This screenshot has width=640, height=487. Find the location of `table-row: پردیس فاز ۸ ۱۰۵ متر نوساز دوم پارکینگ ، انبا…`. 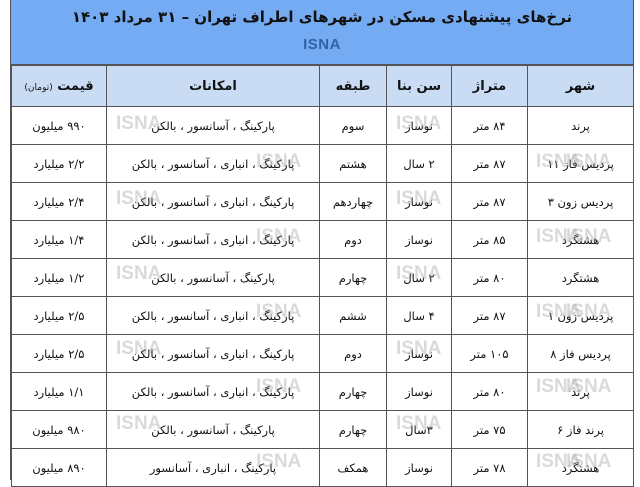

table-row: پردیس فاز ۸ ۱۰۵ متر نوساز دوم پارکینگ ، انبا… is located at coordinates (322, 353).